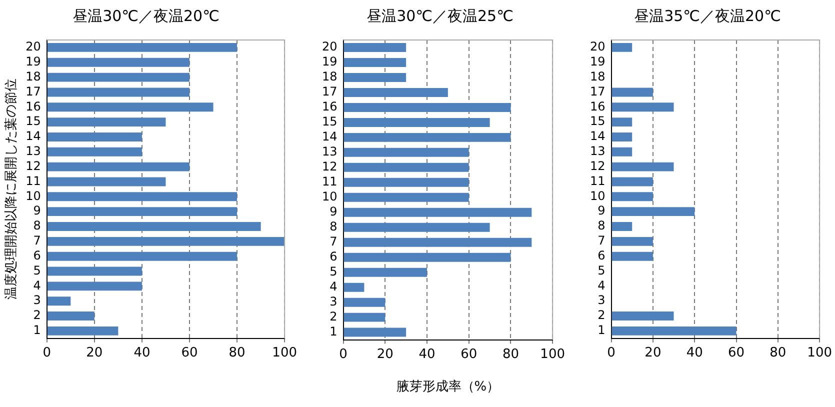  Describe the element at coordinates (440, 15) in the screenshot. I see `chart-title: 昼温30℃／夜温25℃` at that location.